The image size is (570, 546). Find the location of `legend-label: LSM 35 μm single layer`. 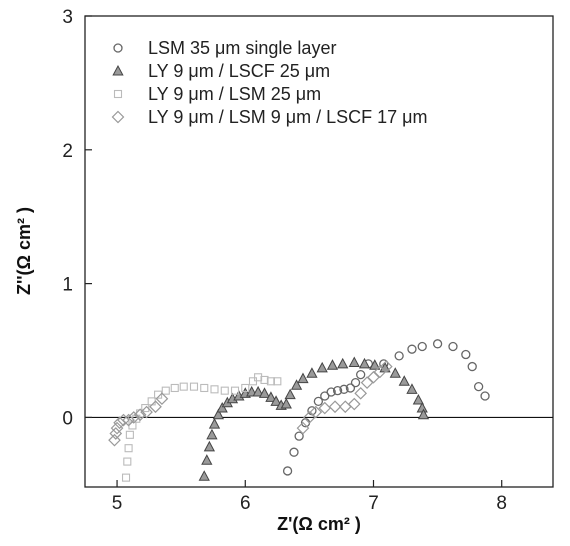

legend-label: LSM 35 μm single layer is located at coordinates (242, 48).